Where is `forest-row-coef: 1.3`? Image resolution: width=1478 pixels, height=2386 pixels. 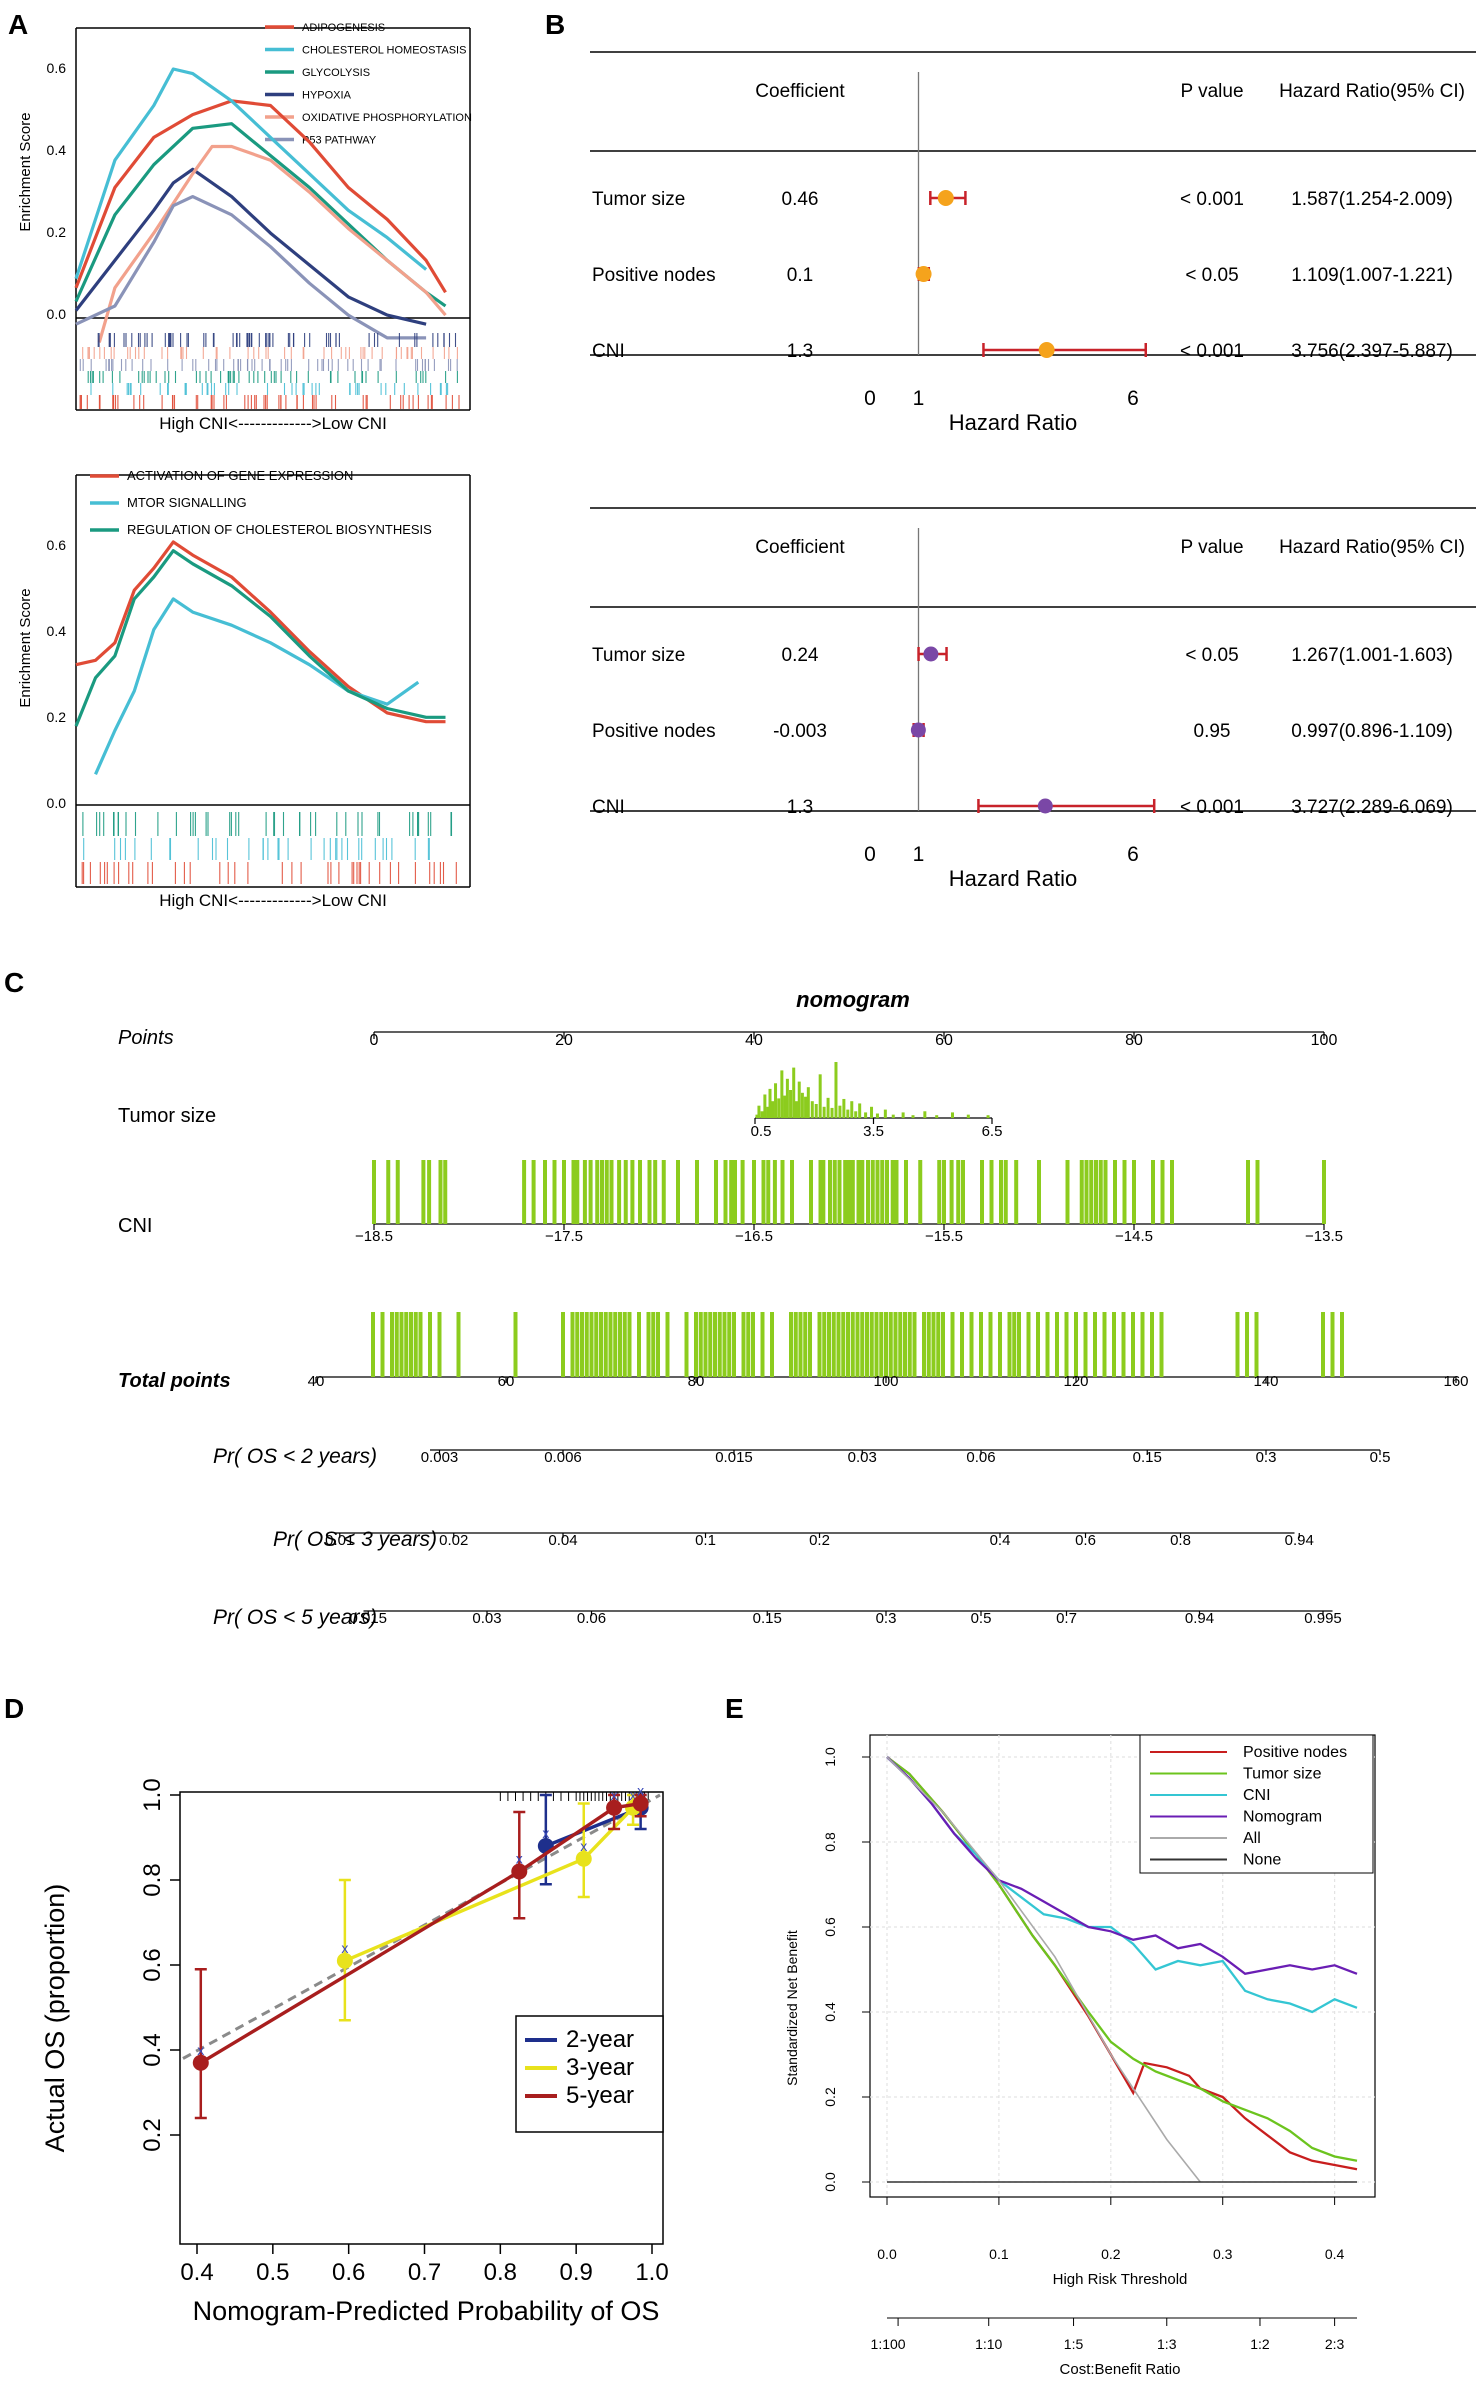 forest-row-coef: 1.3 is located at coordinates (800, 351).